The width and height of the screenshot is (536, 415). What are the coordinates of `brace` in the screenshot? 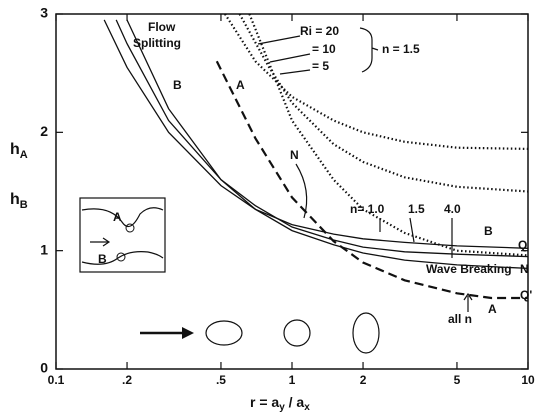 It's located at (369, 50).